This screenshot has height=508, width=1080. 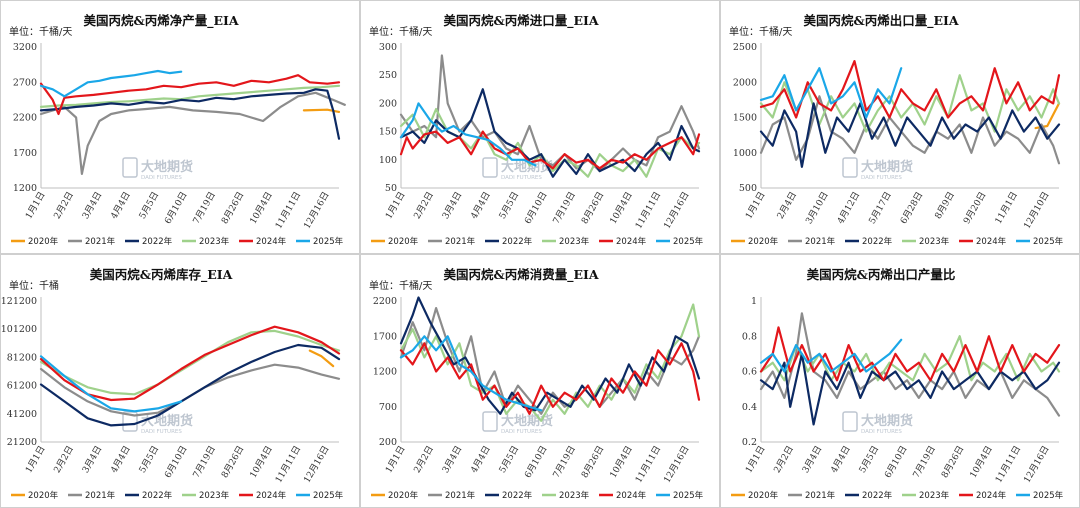 What do you see at coordinates (167, 167) in the screenshot?
I see `watermark-name: 大地期货` at bounding box center [167, 167].